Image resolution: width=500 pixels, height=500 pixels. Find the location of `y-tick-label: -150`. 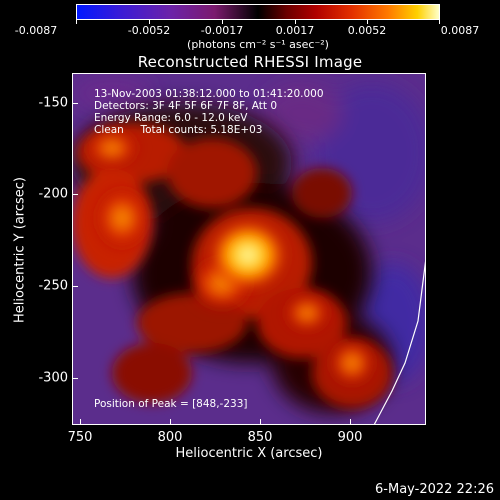

y-tick-label: -150 is located at coordinates (53, 103).